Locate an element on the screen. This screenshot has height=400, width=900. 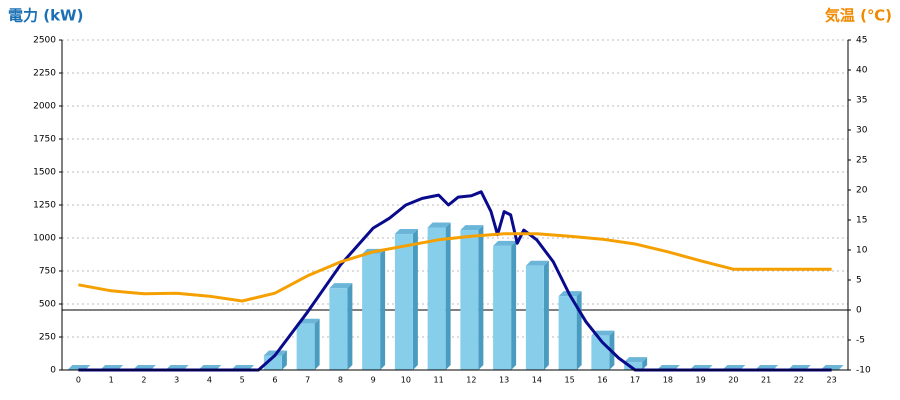
x-tick-label: 21 is located at coordinates (766, 380).